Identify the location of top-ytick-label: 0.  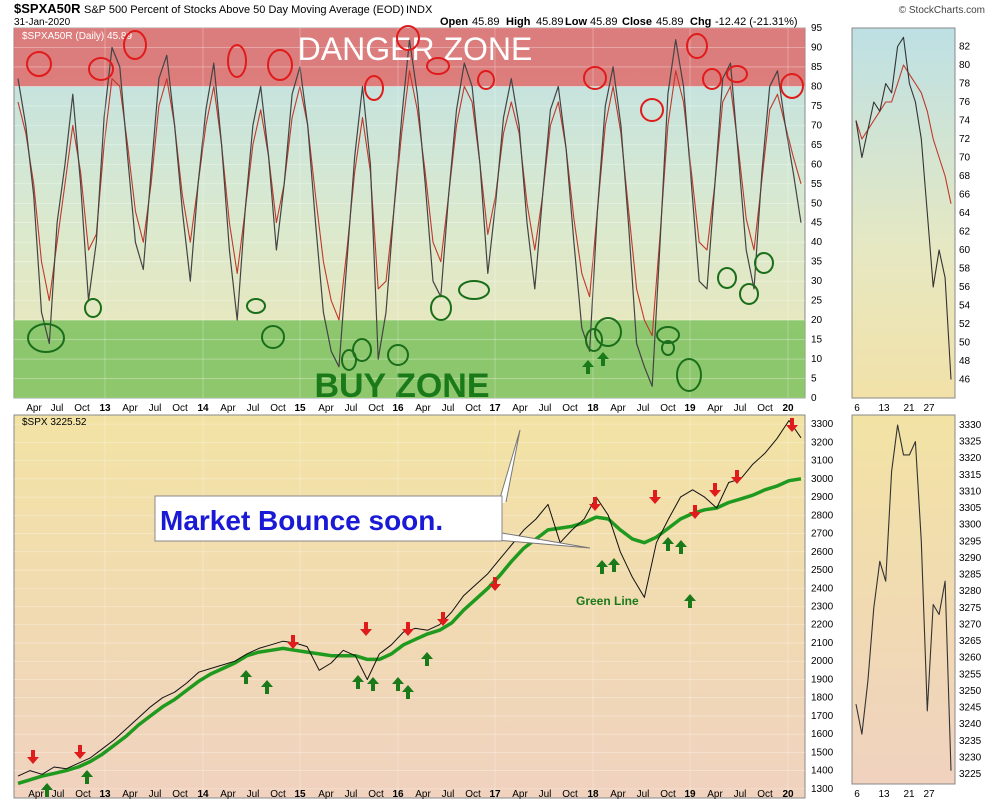
(814, 398).